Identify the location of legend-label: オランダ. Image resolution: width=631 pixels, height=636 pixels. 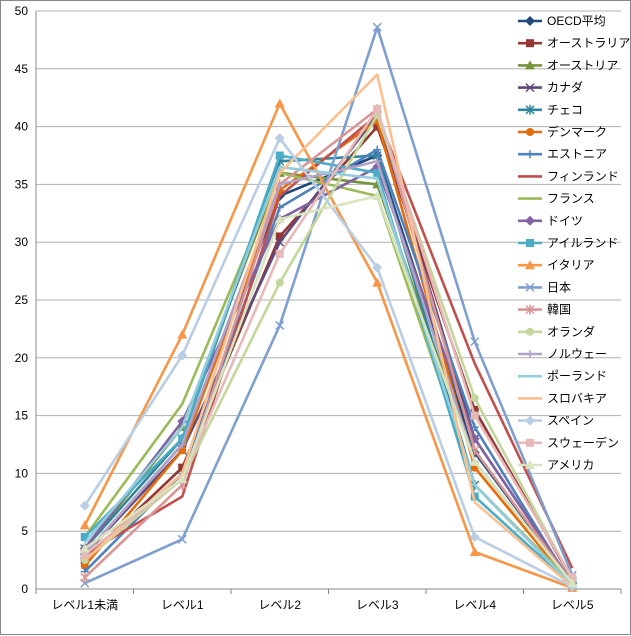
(571, 331).